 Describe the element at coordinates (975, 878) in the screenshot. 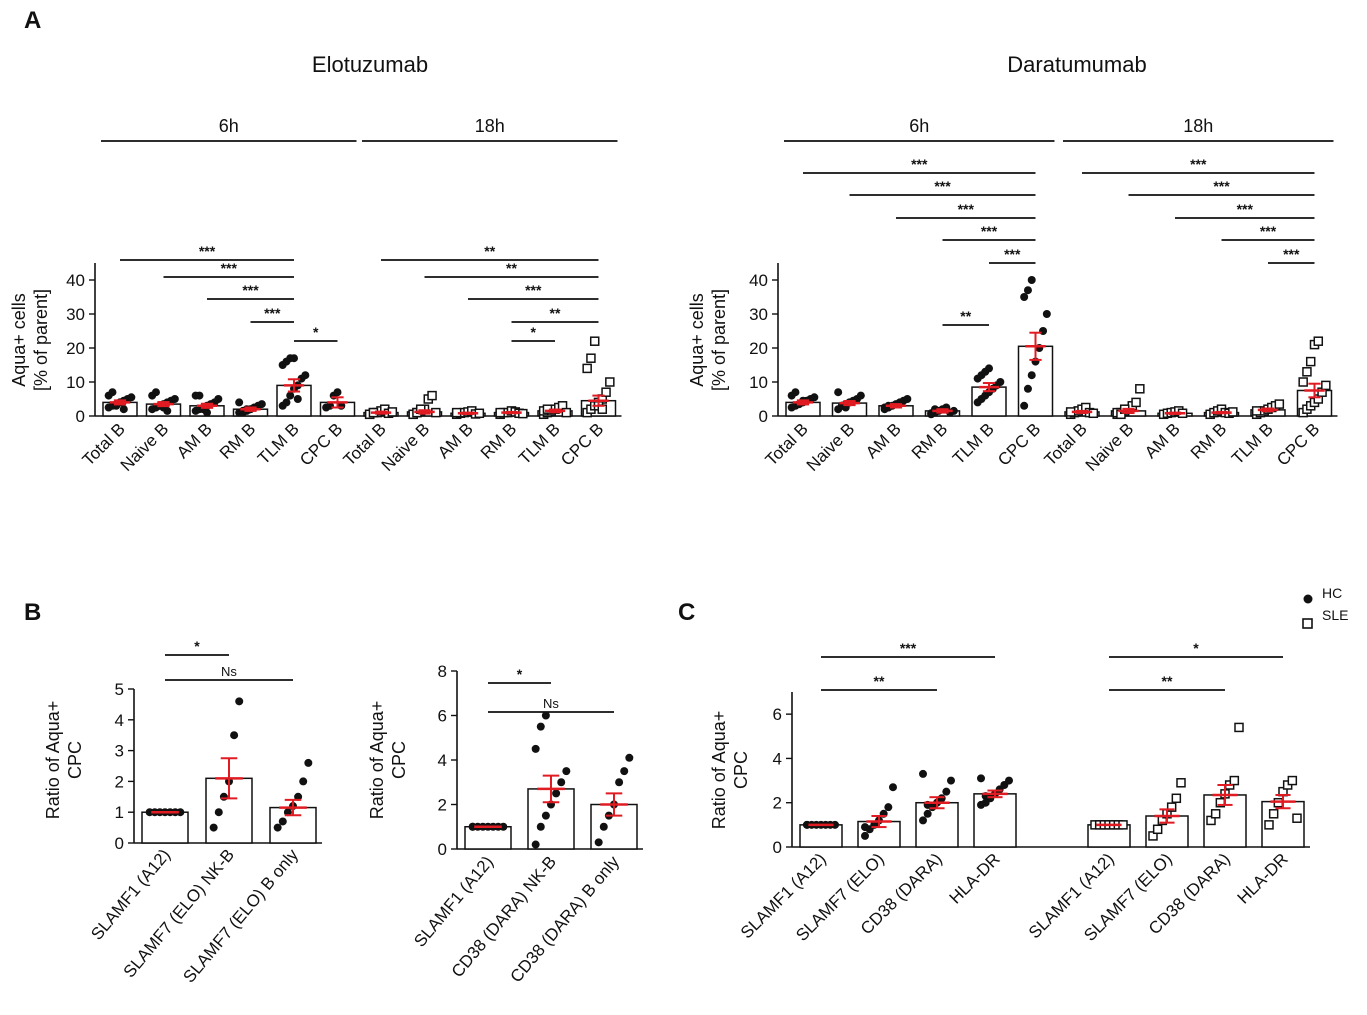

I see `category-label: HLA-DR` at that location.